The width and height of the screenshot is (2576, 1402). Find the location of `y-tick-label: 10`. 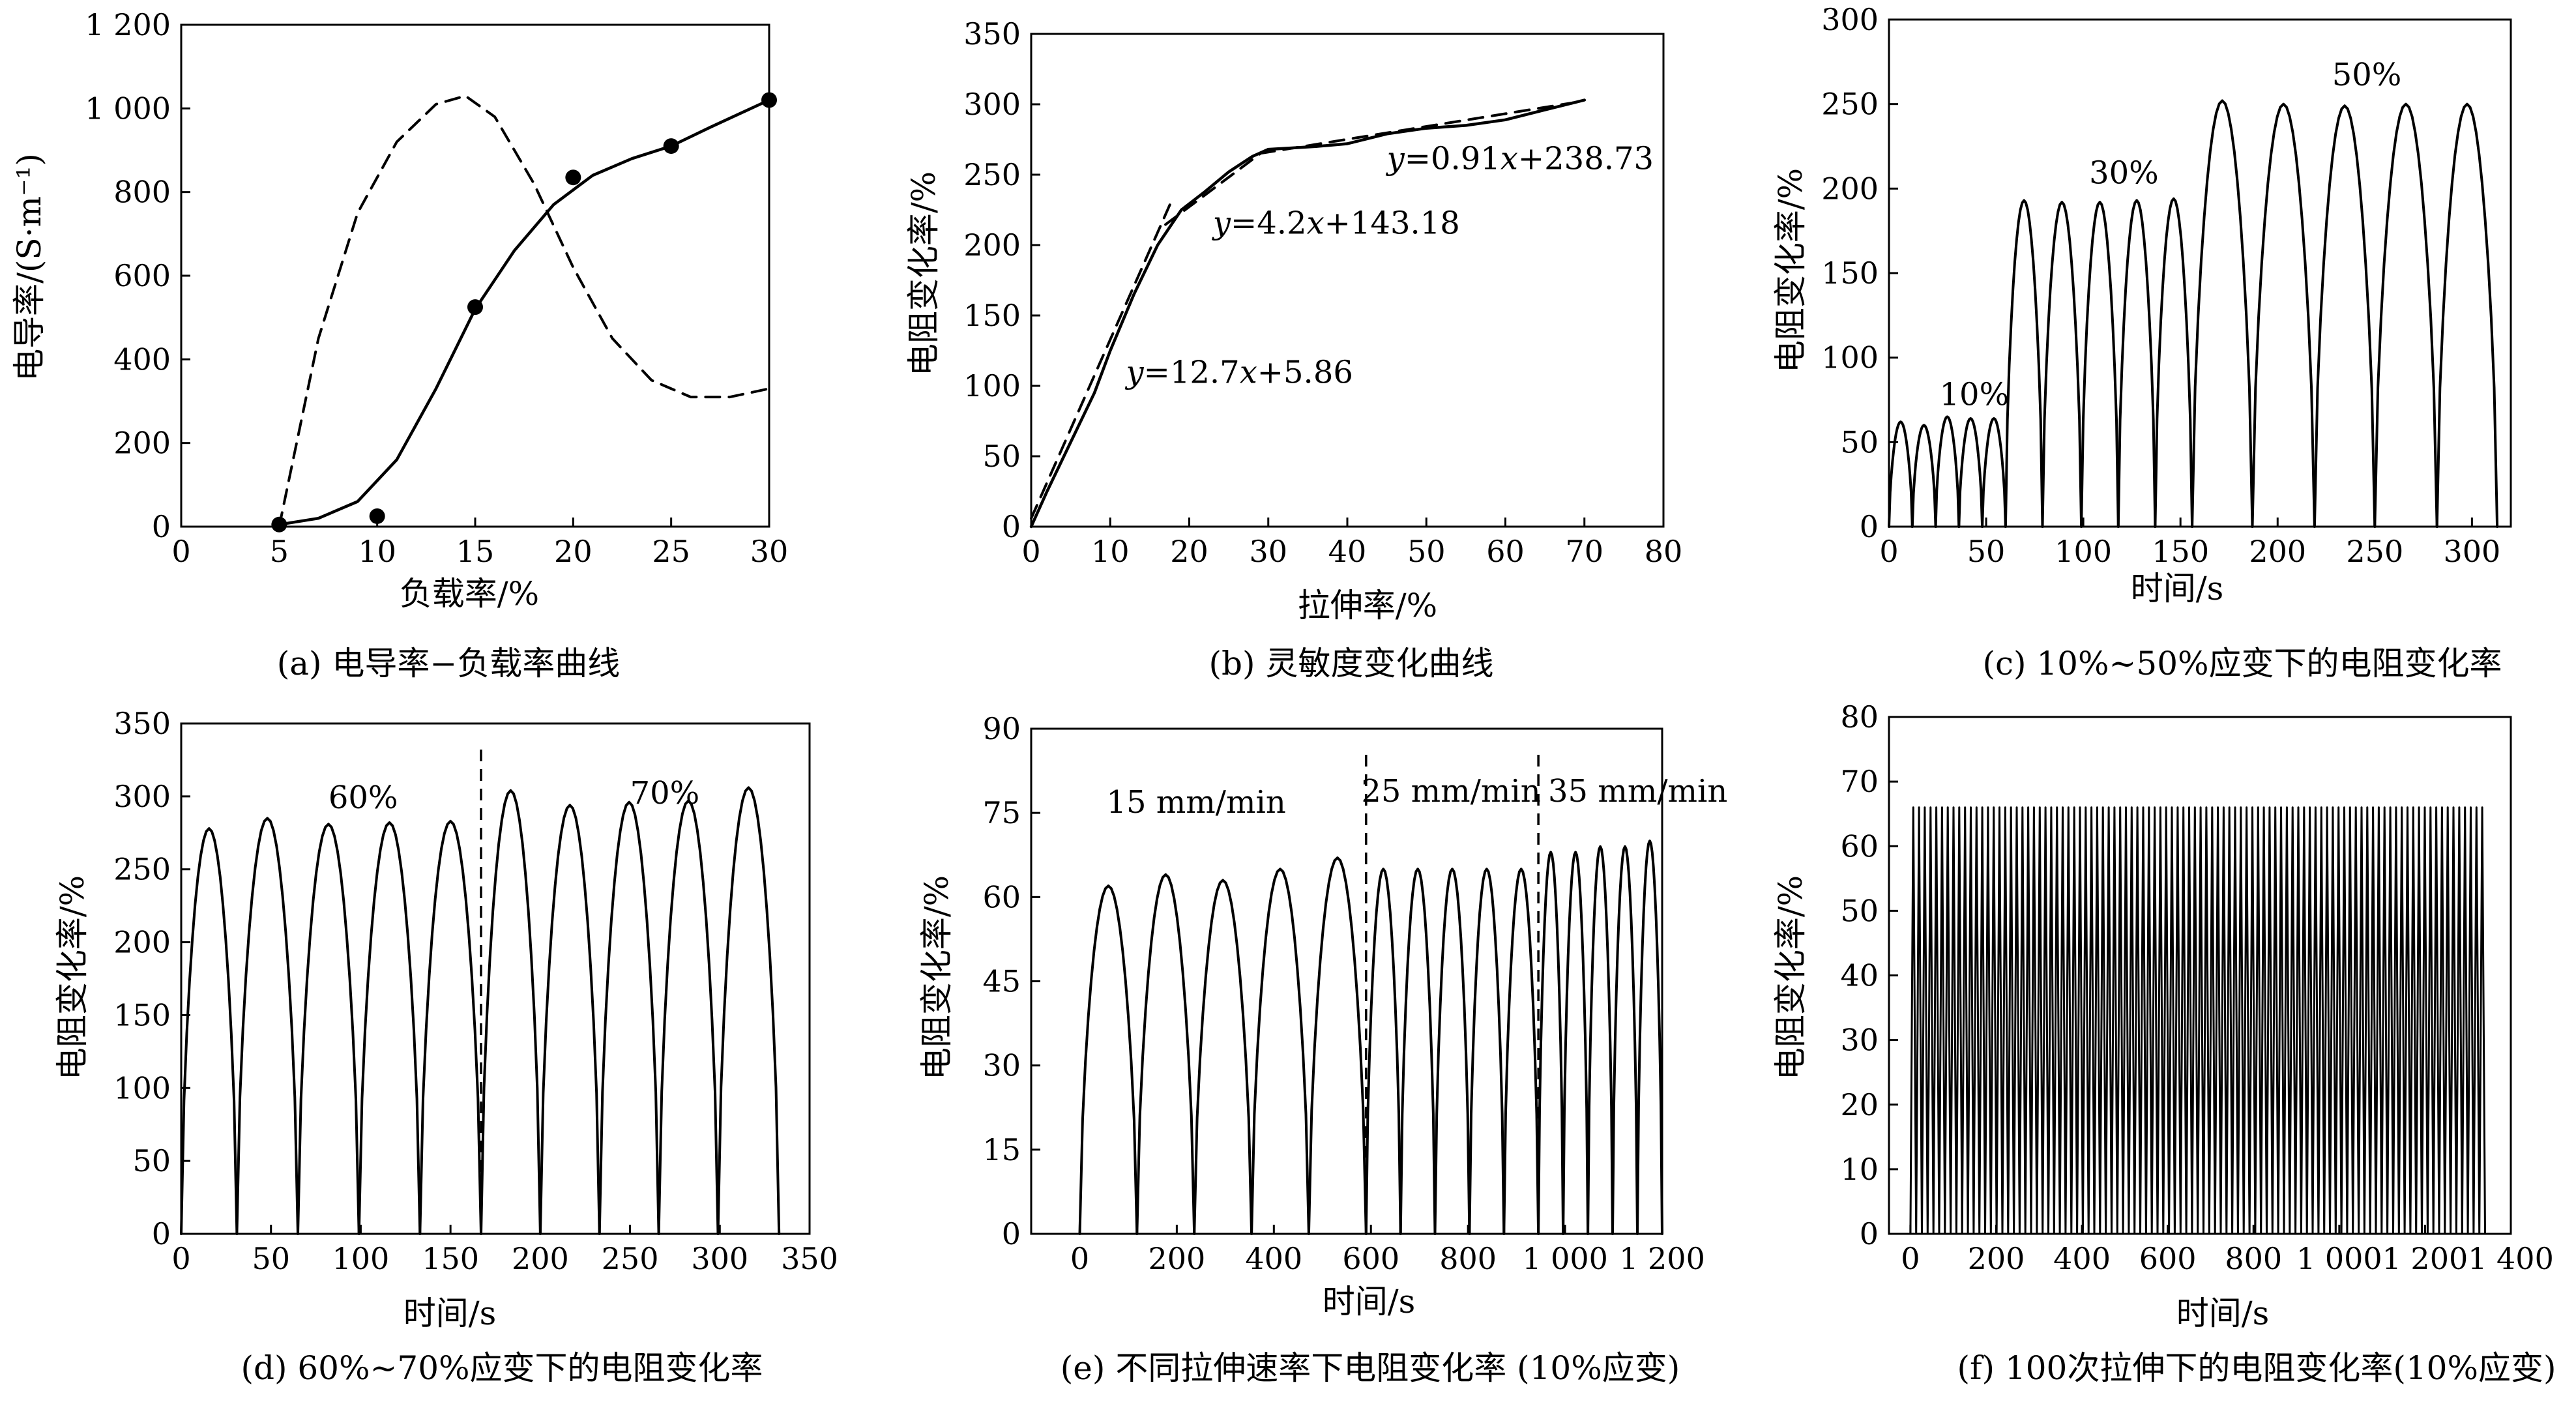

y-tick-label: 10 is located at coordinates (1860, 1169).